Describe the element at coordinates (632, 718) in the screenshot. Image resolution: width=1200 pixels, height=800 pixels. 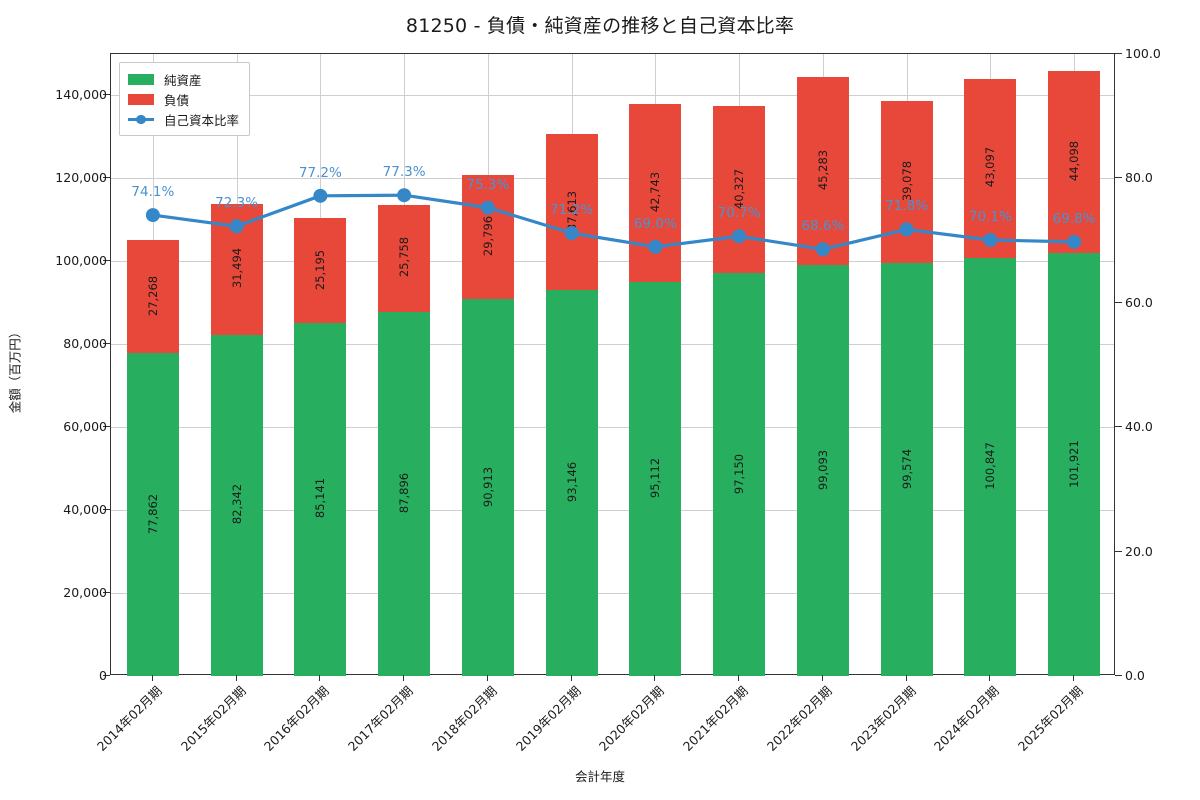
I see `x-axis-tick-label: 2020年02月期` at that location.